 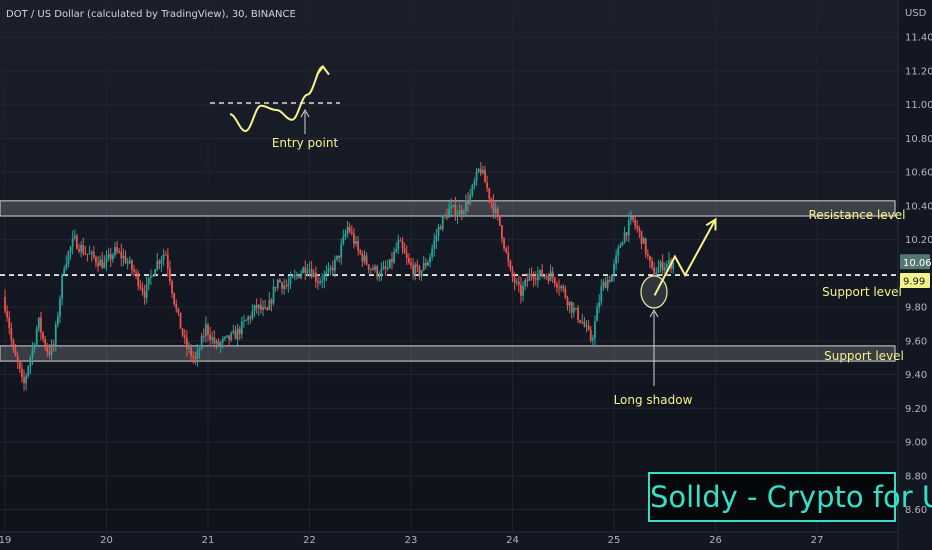 I want to click on y-tick-label: 8.80, so click(x=916, y=476).